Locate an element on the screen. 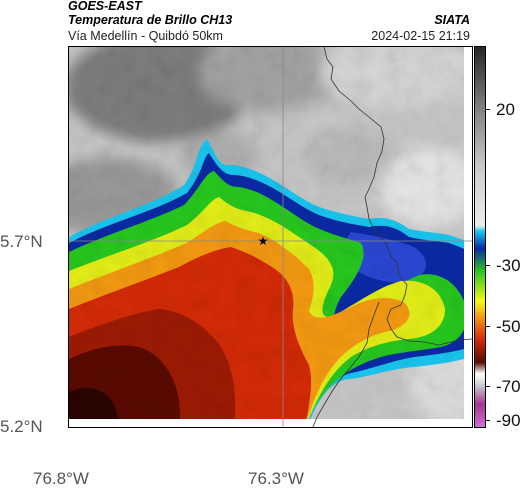  satellite-name: GOES-EAST is located at coordinates (105, 6).